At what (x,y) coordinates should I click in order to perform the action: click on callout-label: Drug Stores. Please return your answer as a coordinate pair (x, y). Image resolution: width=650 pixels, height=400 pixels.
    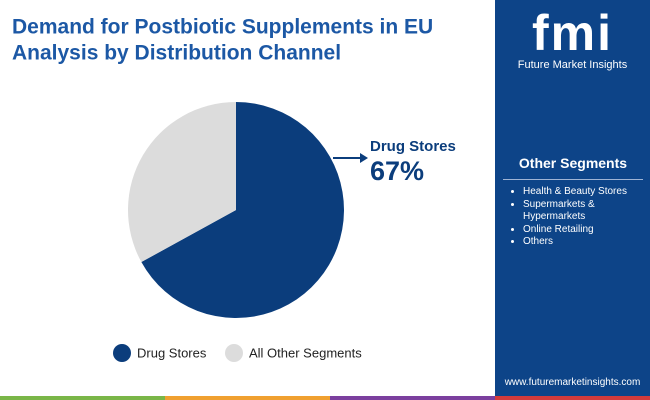
    Looking at the image, I should click on (413, 146).